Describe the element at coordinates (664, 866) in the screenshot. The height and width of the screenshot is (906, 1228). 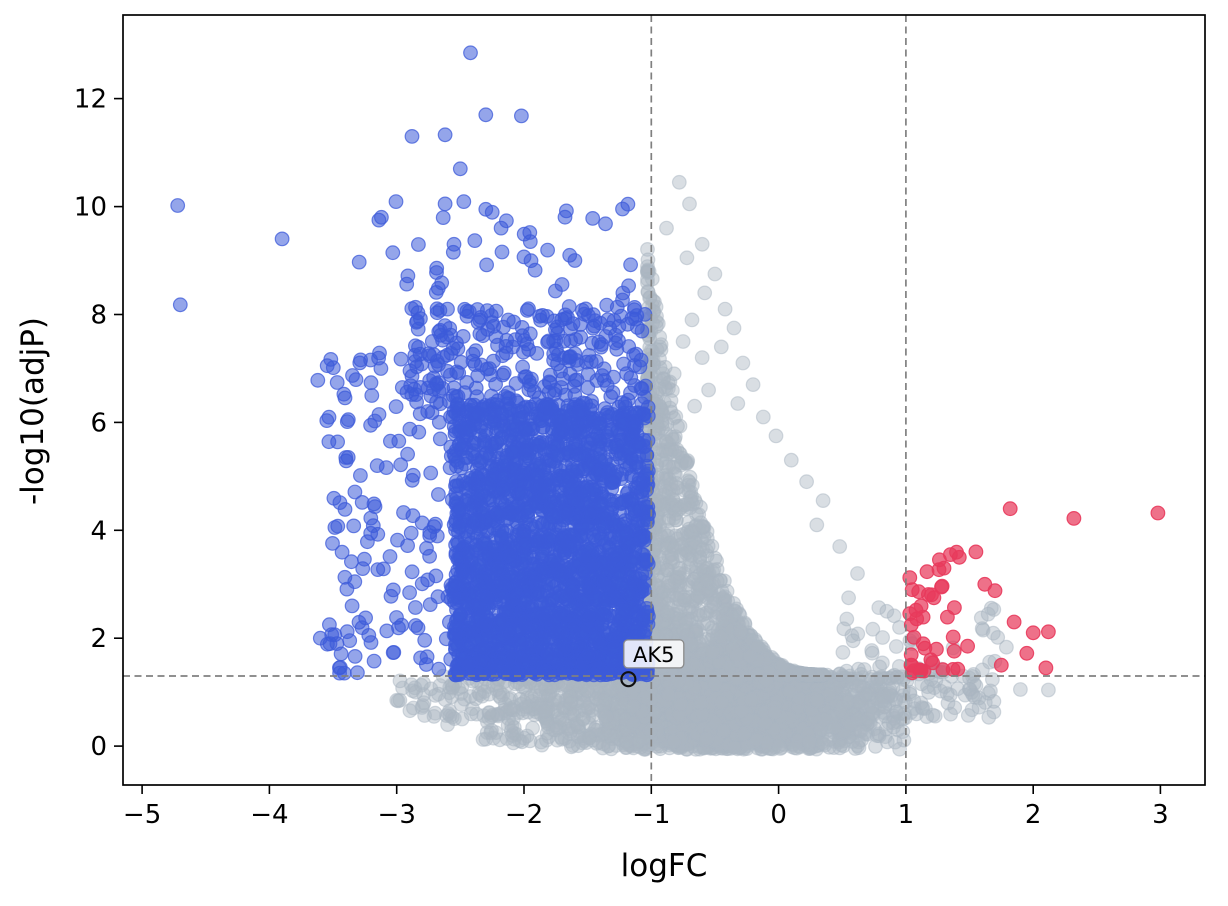
I see `x-axis-label: logFC` at that location.